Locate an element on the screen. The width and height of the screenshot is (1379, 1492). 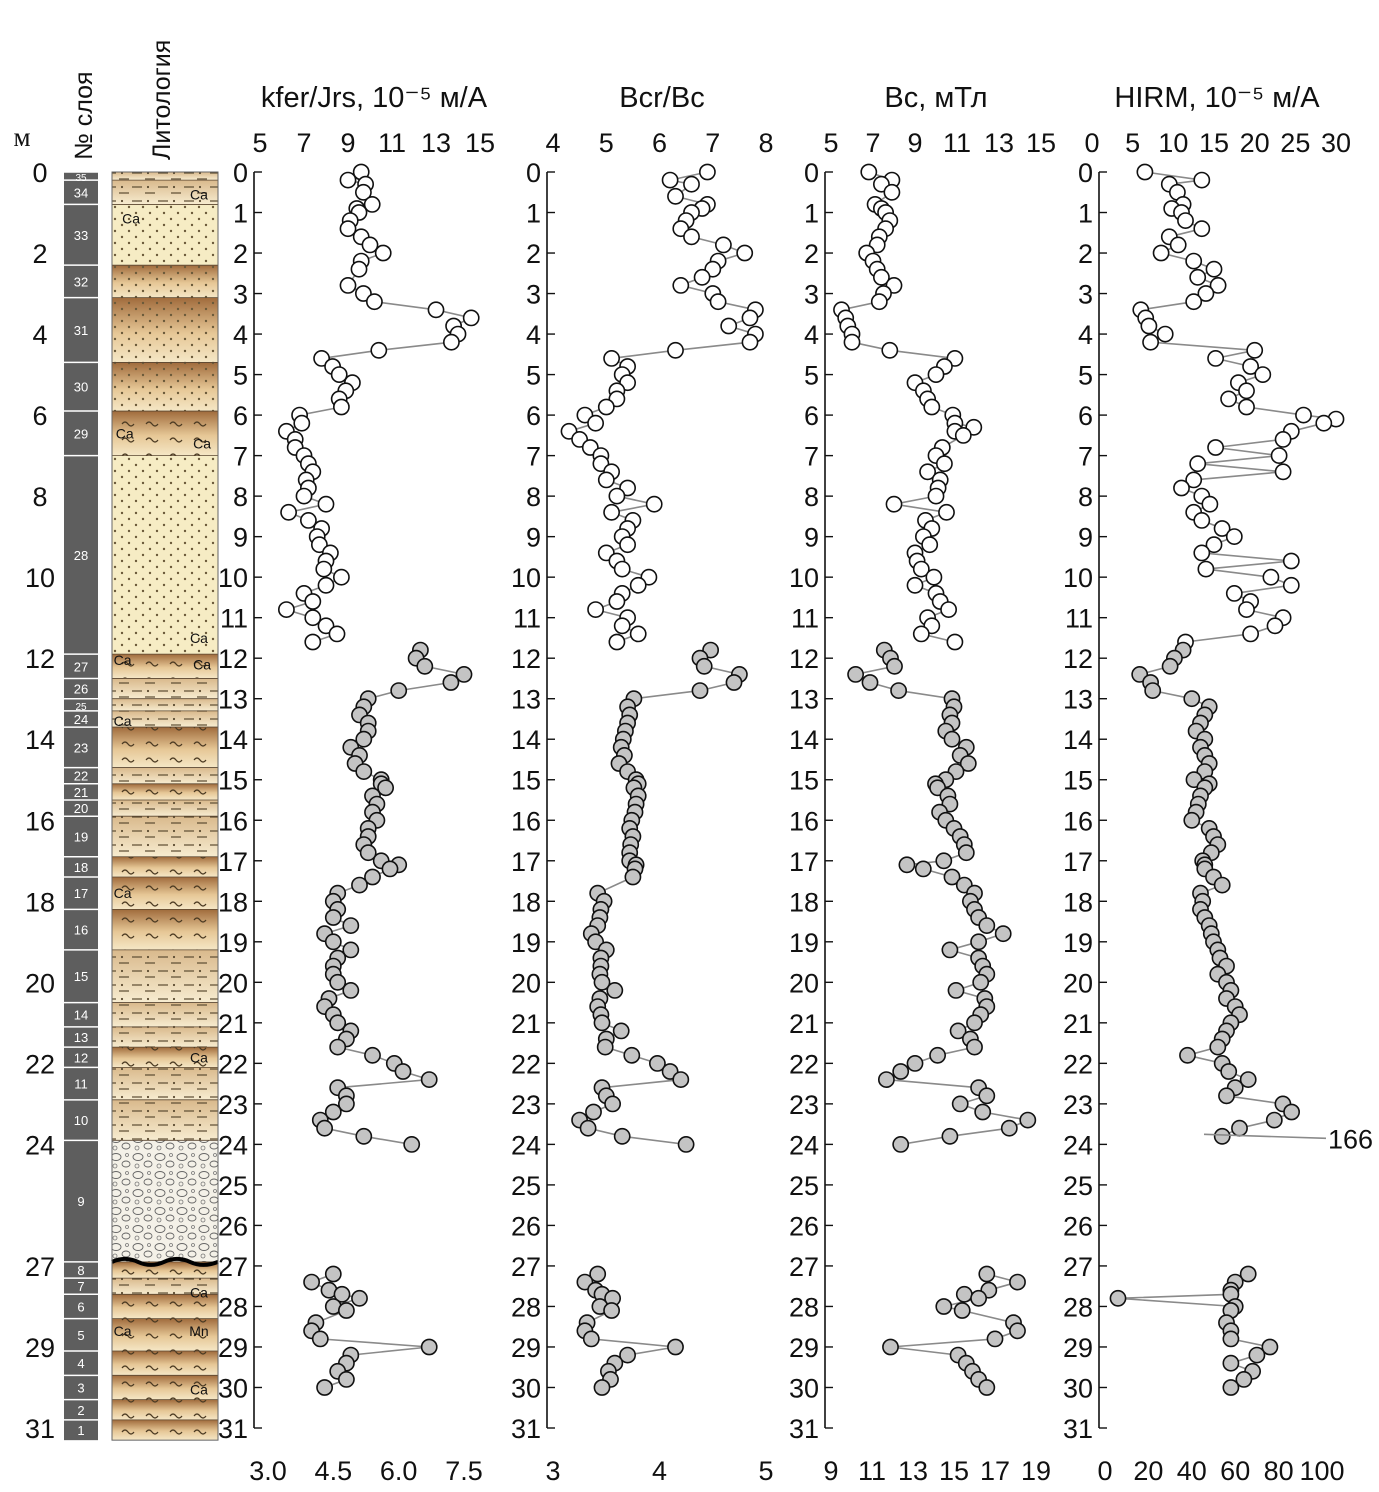
layer-number: 30 is located at coordinates (81, 387).